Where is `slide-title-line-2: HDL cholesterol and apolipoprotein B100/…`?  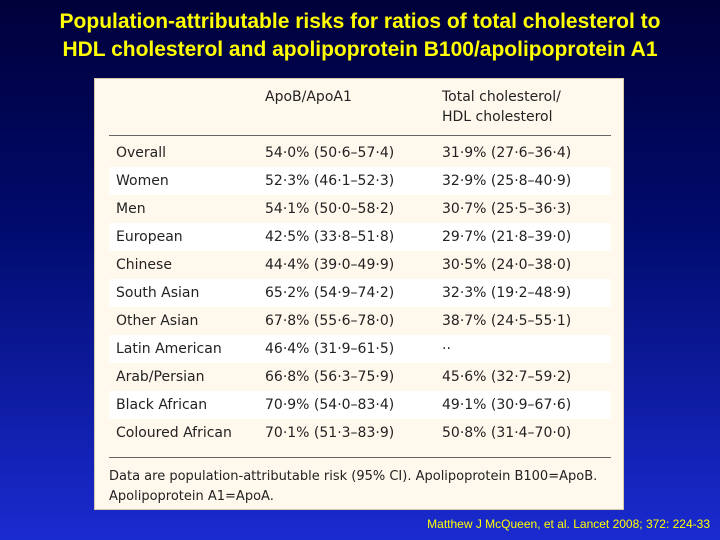 slide-title-line-2: HDL cholesterol and apolipoprotein B100/… is located at coordinates (360, 49).